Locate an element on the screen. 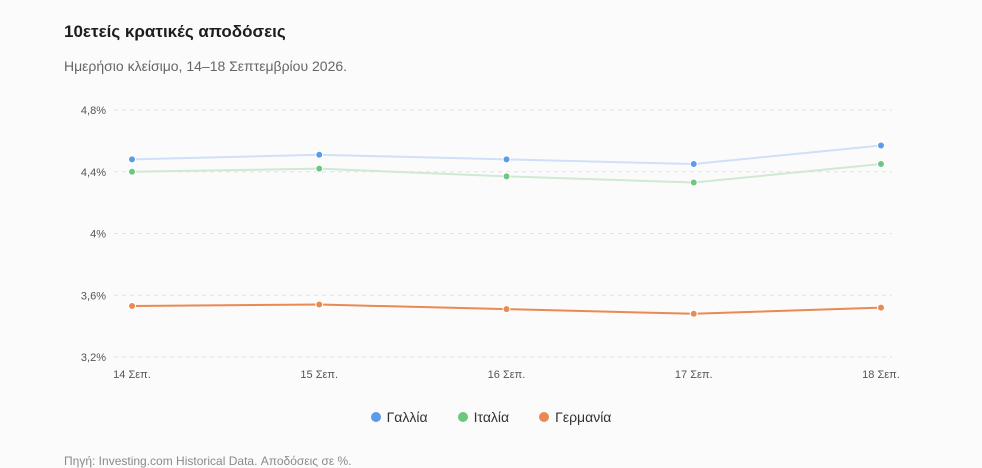 This screenshot has width=982, height=468. chart-title: 10ετείς κρατικές αποδόσεις is located at coordinates (175, 31).